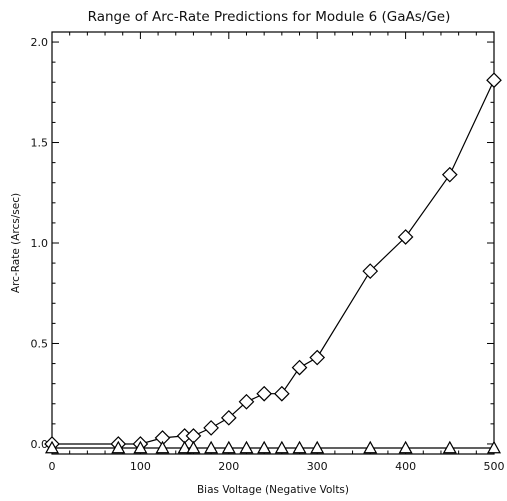 The width and height of the screenshot is (507, 501). What do you see at coordinates (40, 444) in the screenshot?
I see `y-tick-label: 0.0` at bounding box center [40, 444].